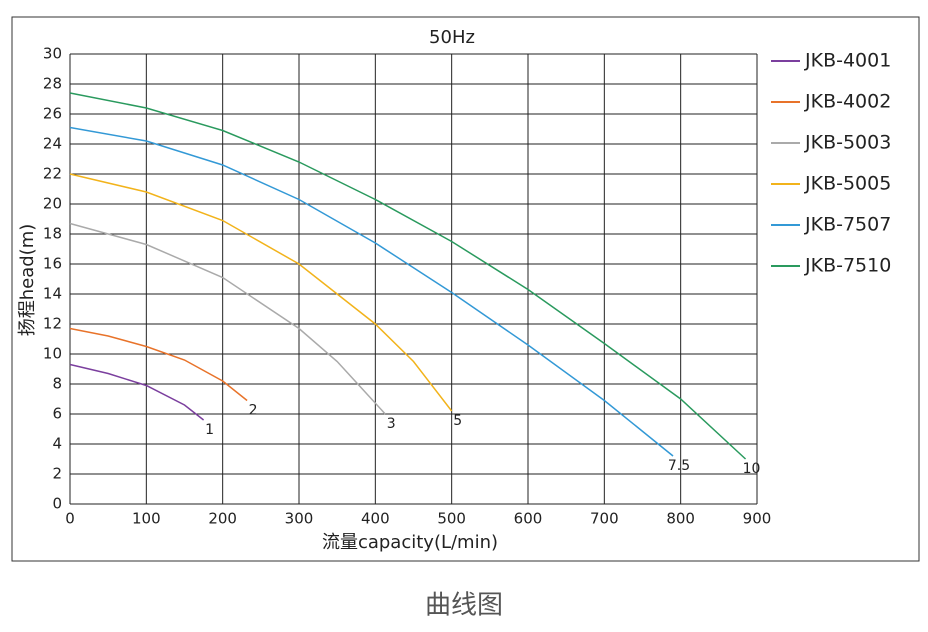 The width and height of the screenshot is (928, 632). Describe the element at coordinates (146, 519) in the screenshot. I see `x-tick-label: 100` at that location.